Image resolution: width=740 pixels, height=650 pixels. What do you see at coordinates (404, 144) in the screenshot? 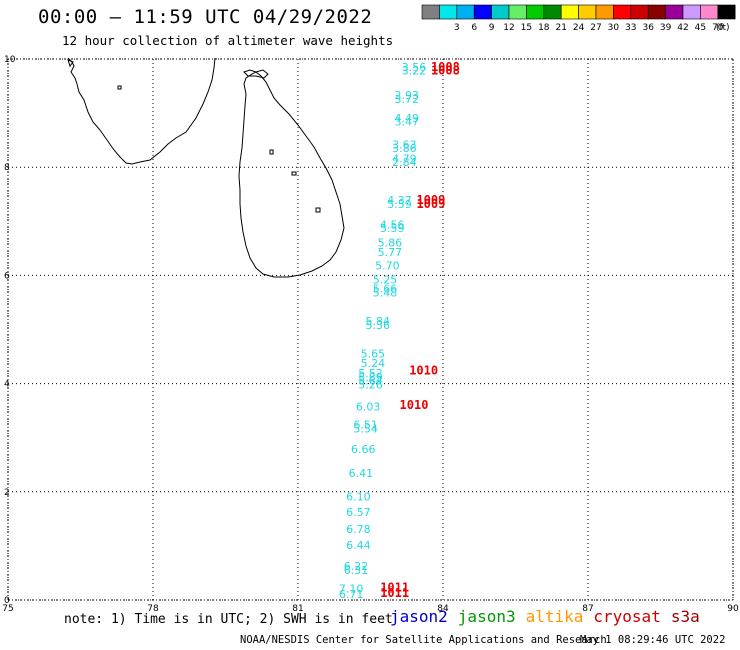
I see `wave-height-label: 3.63` at bounding box center [404, 144].